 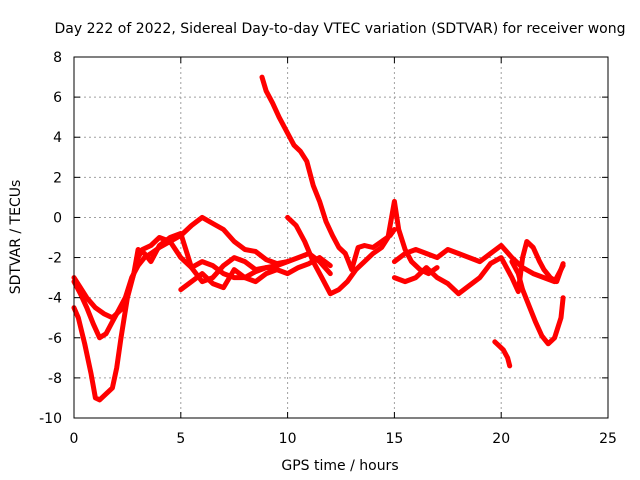 What do you see at coordinates (180, 439) in the screenshot?
I see `x-tick-label: 5` at bounding box center [180, 439].